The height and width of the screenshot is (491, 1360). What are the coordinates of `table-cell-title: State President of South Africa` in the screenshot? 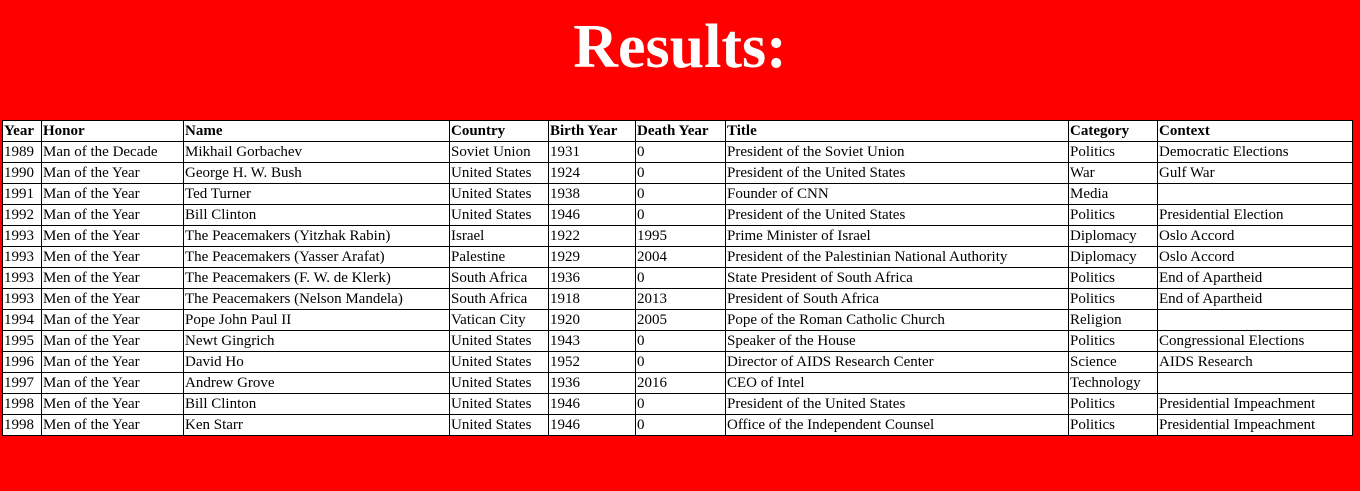 It's located at (897, 278).